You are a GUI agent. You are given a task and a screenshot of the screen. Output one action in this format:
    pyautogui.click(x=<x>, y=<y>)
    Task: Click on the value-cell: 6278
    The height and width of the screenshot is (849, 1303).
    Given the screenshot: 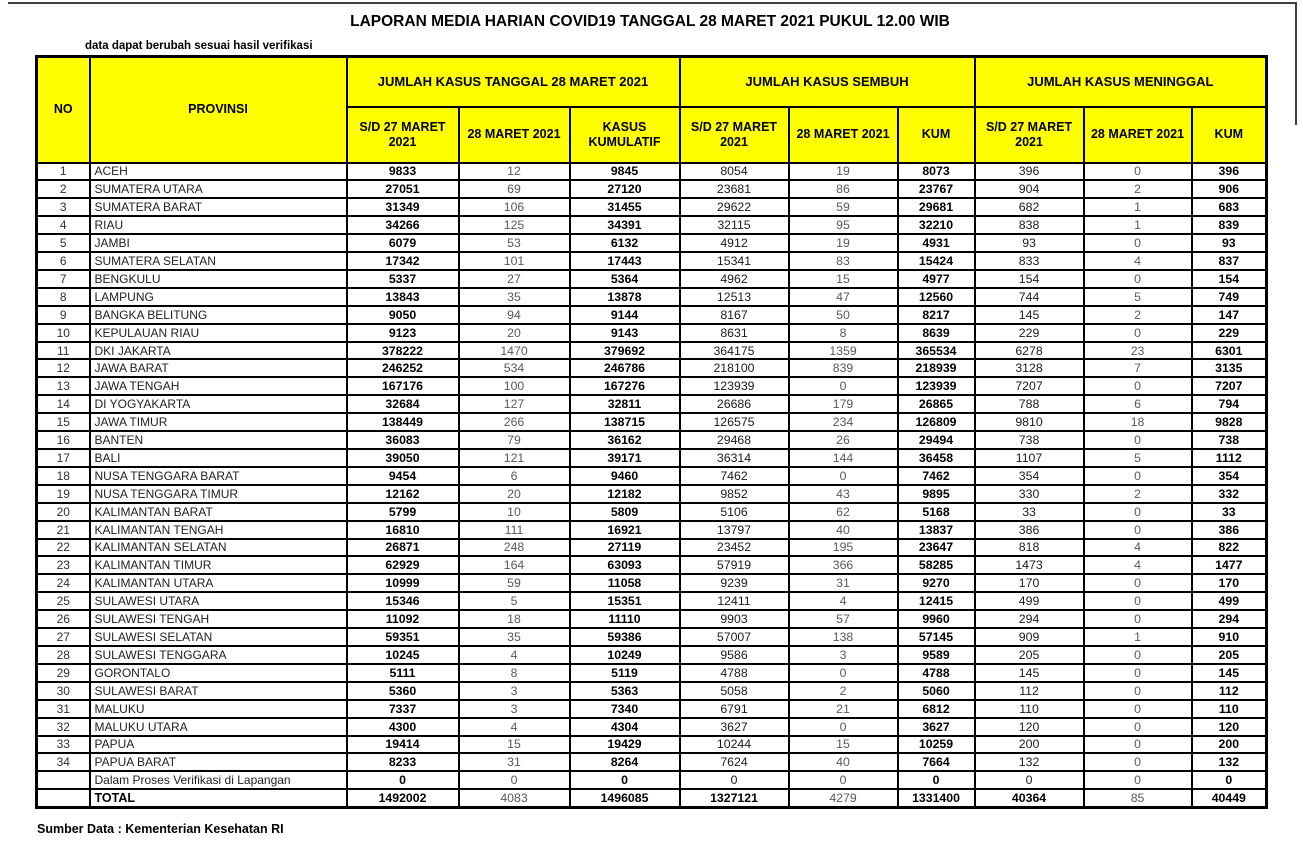 What is the action you would take?
    pyautogui.click(x=1029, y=350)
    